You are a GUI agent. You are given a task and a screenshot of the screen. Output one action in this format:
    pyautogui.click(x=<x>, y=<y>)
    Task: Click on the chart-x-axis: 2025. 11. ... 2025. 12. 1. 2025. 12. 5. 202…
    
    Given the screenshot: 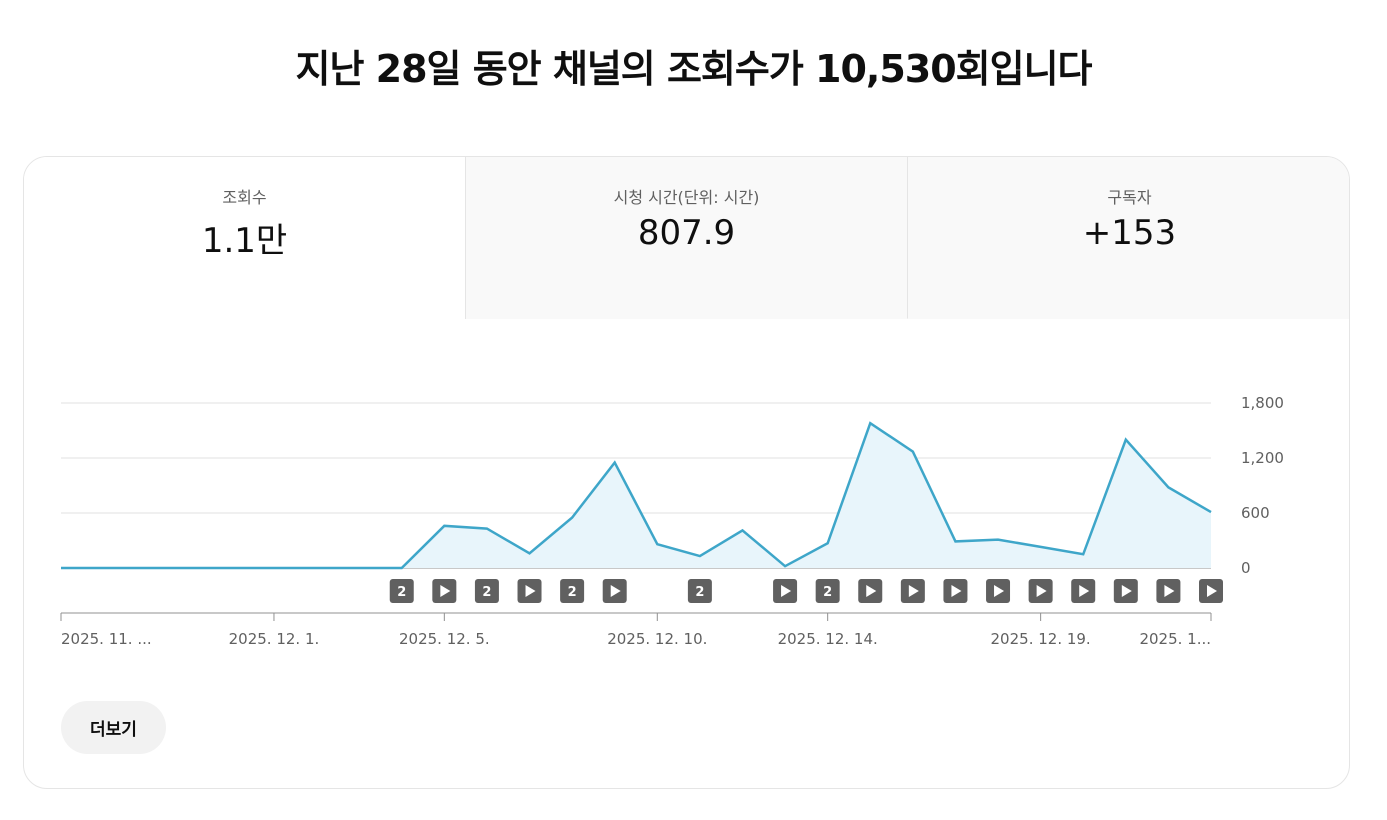 What is the action you would take?
    pyautogui.click(x=636, y=630)
    